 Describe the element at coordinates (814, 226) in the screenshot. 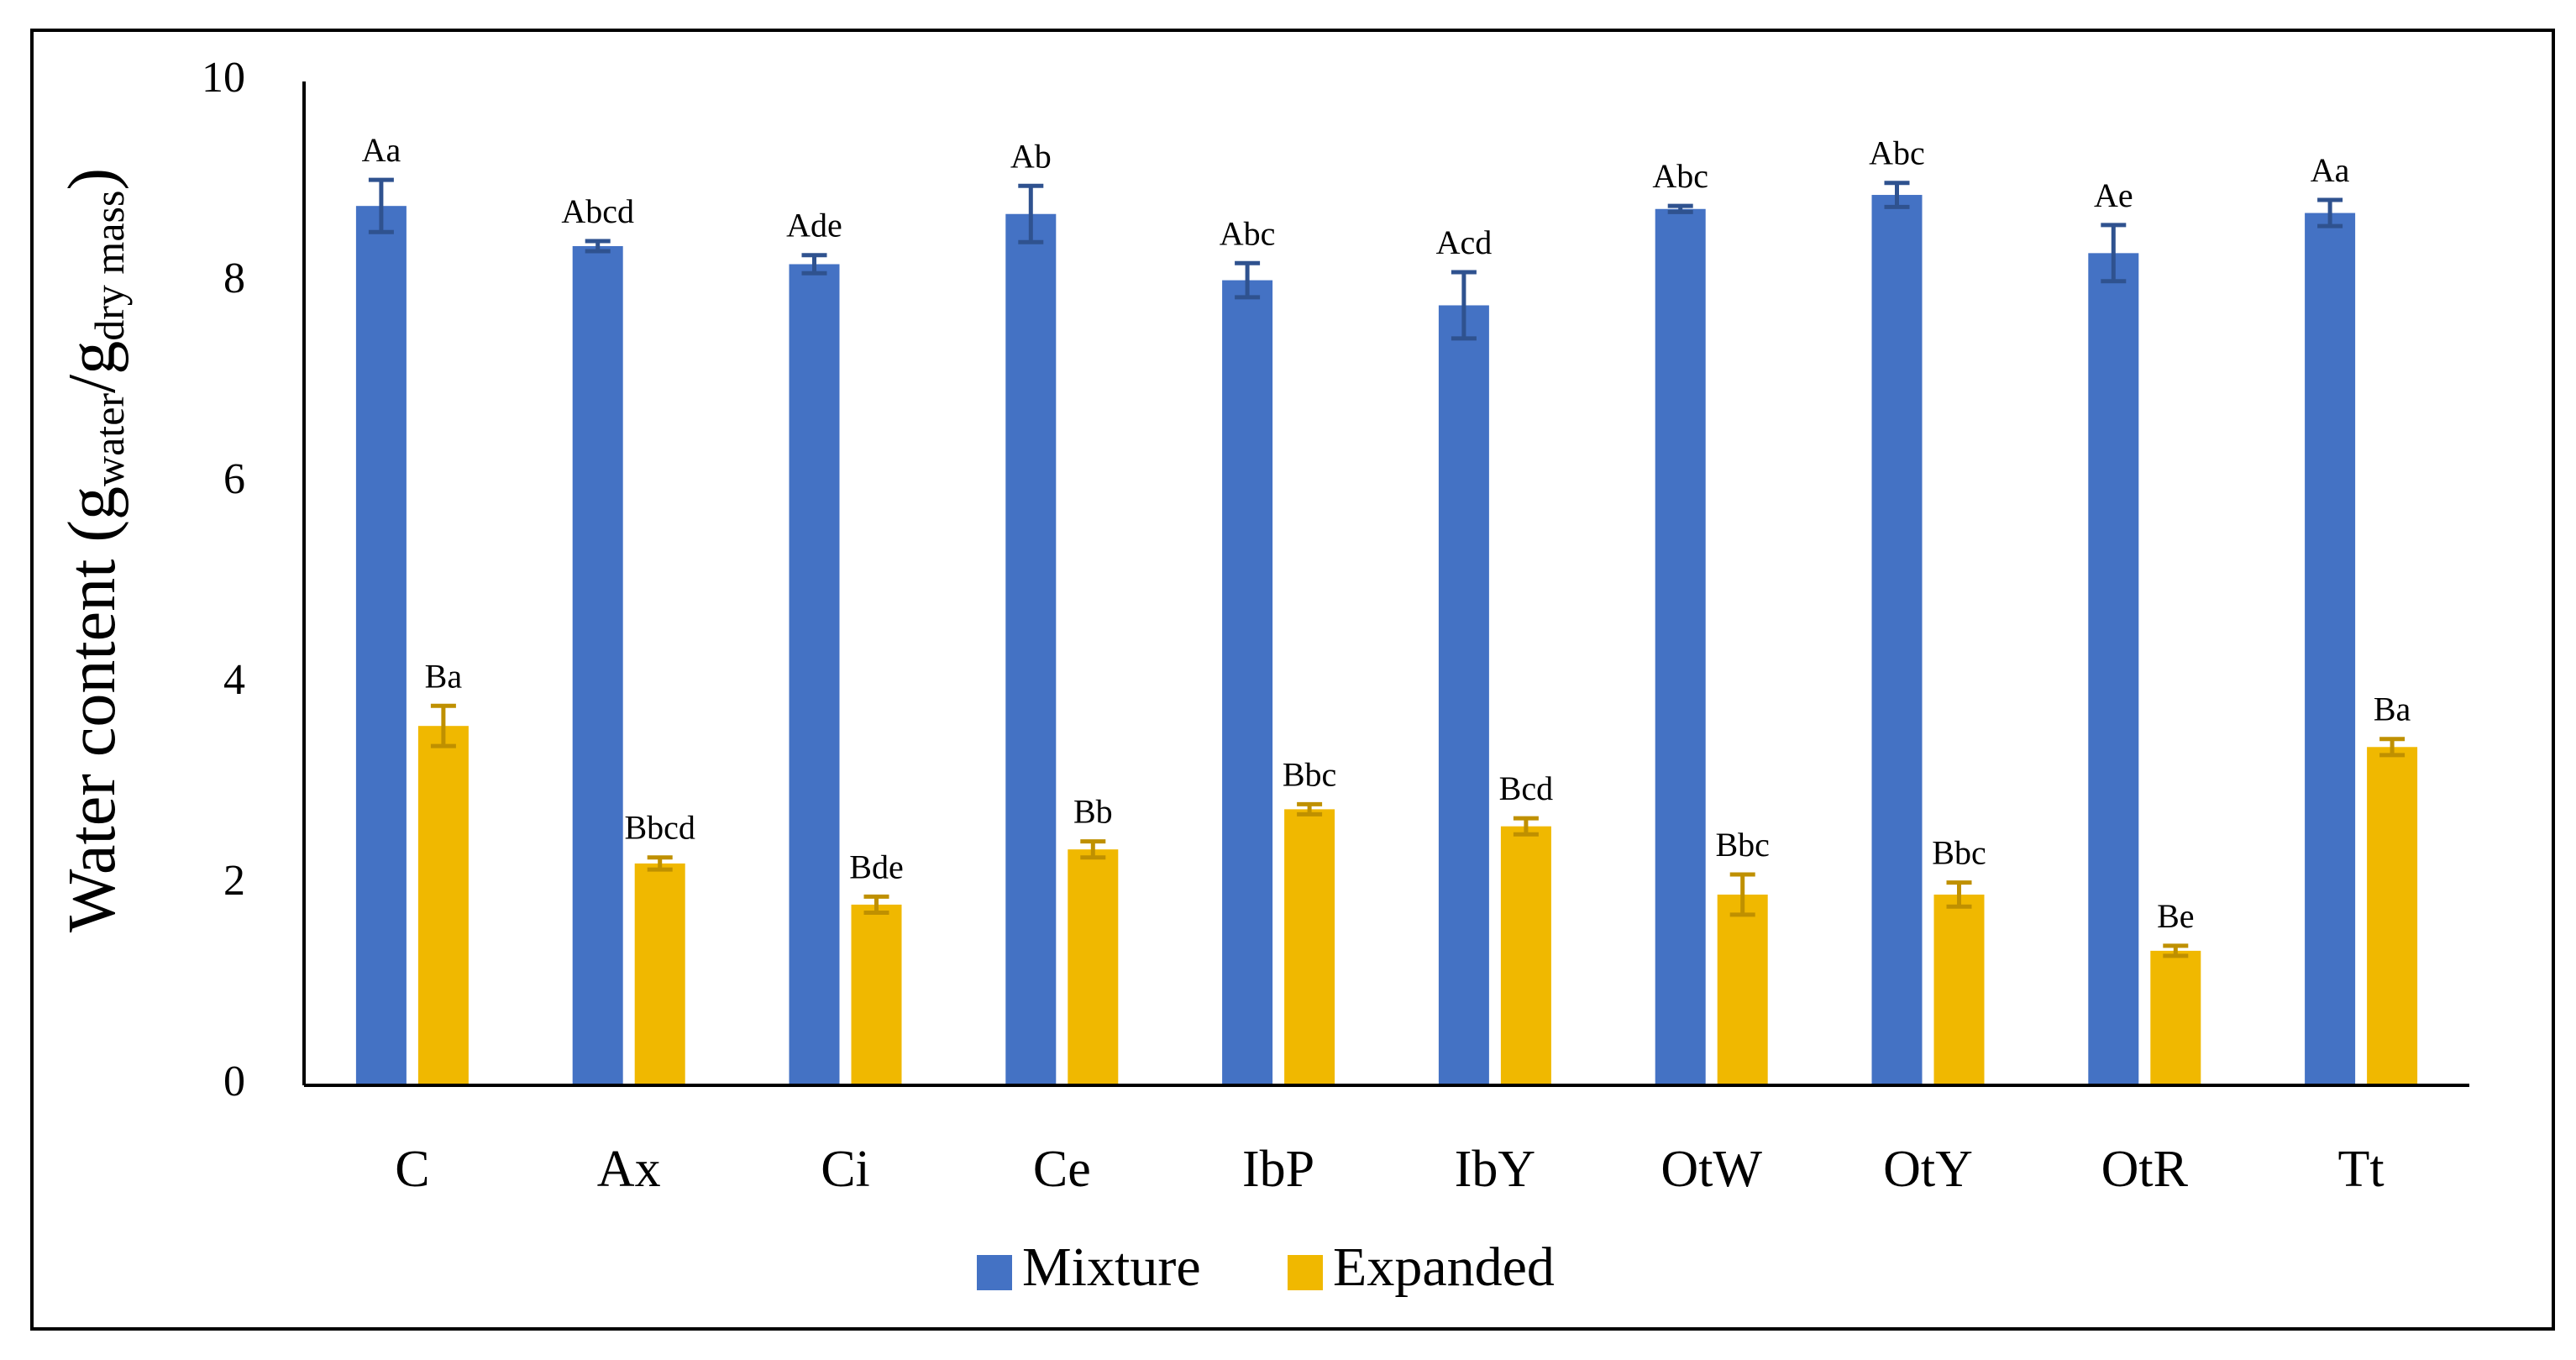

I see `significance-label: Ade` at that location.